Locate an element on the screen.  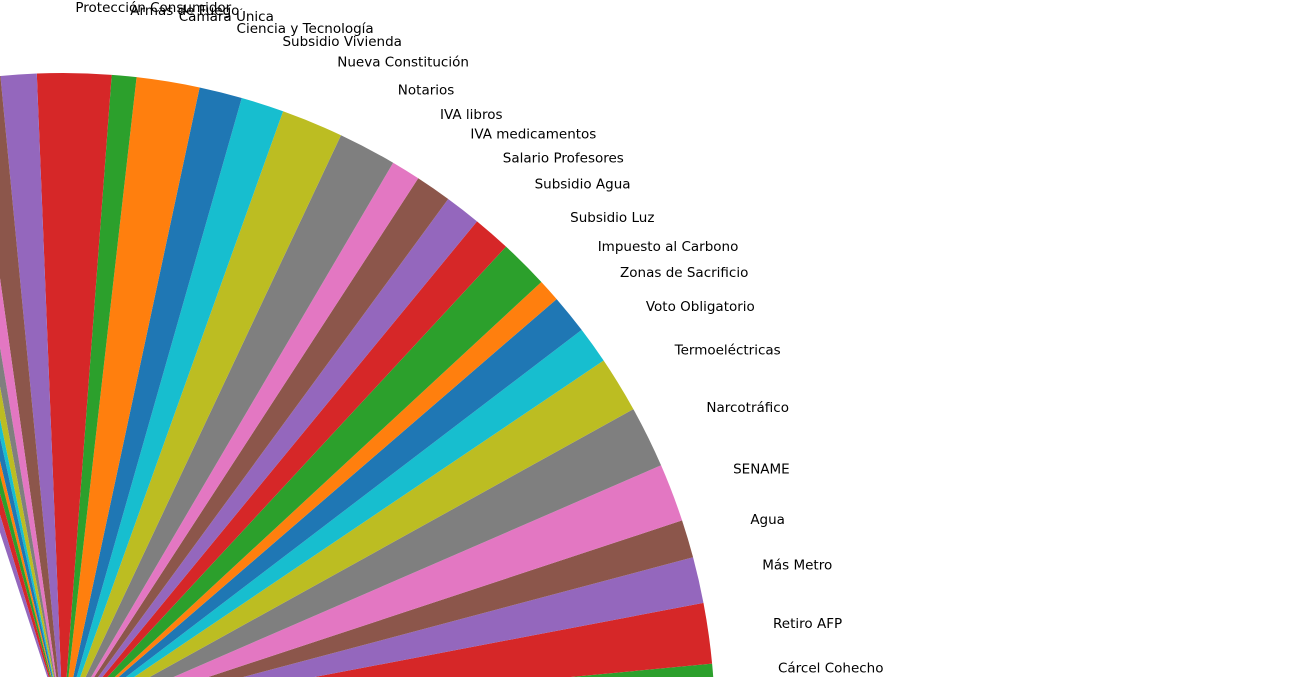
slice-label: Más Metro is located at coordinates (797, 565).